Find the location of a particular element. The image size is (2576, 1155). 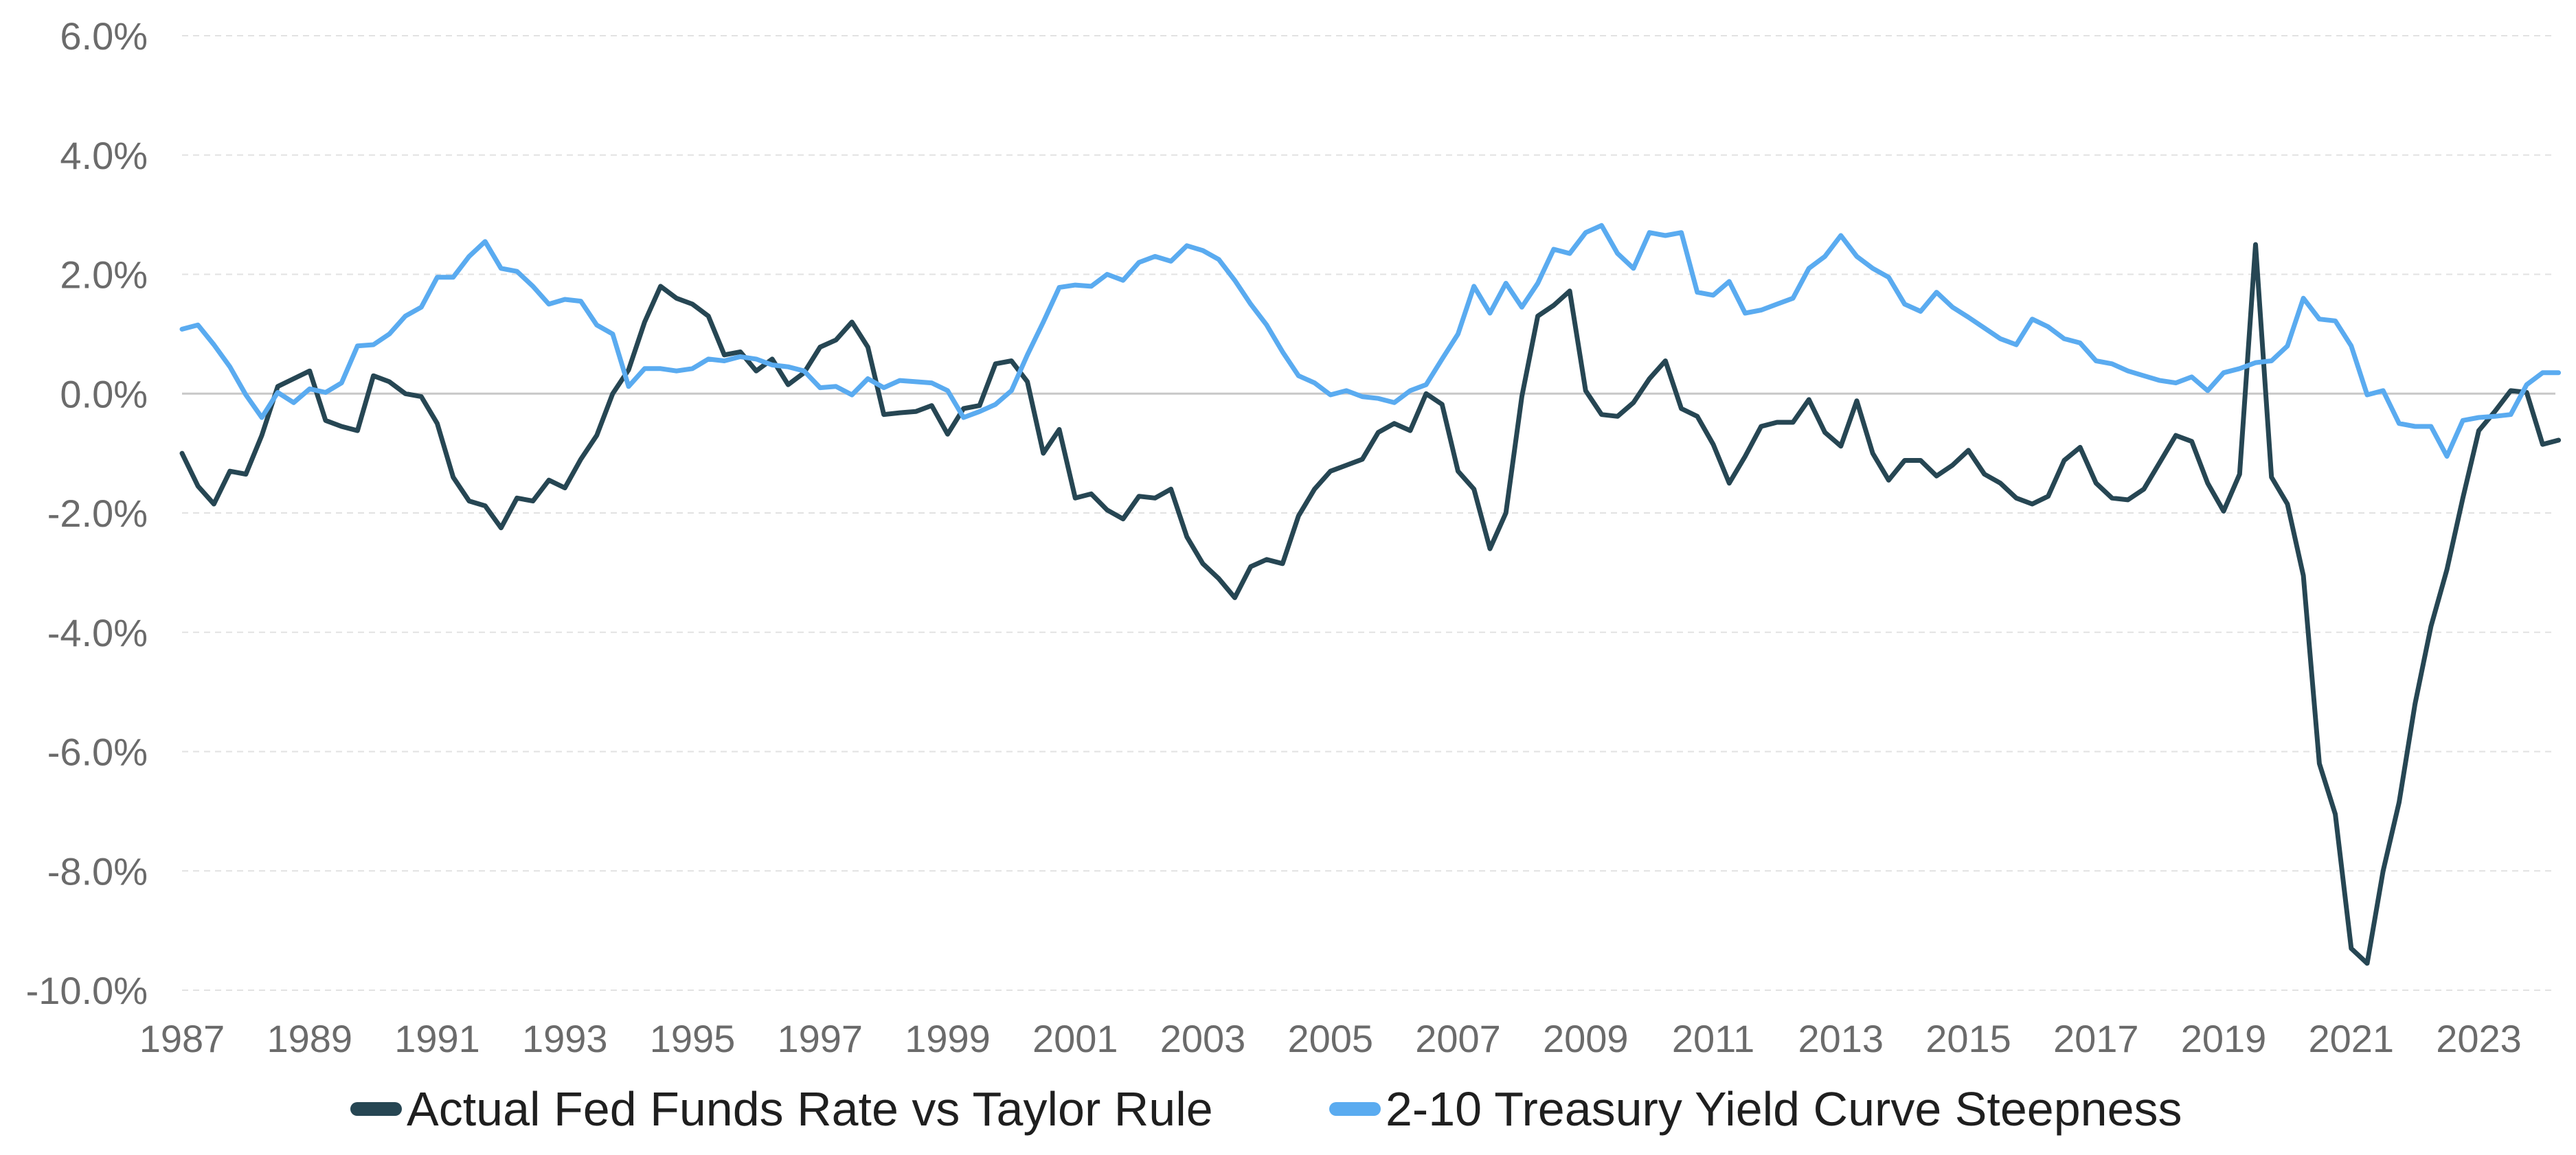

x-tick-label: 2017 is located at coordinates (2096, 1038).